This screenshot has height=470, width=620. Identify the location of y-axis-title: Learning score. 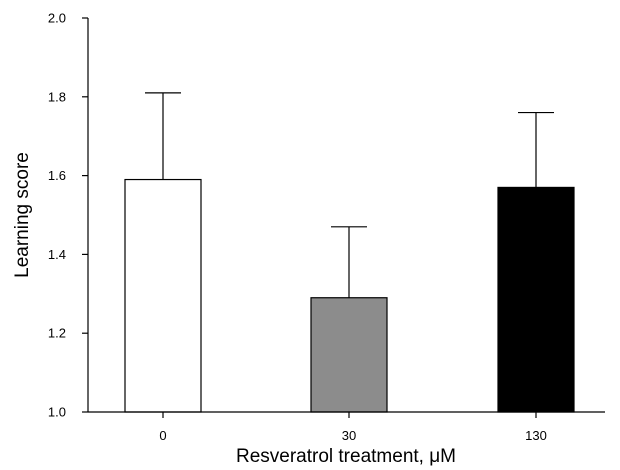
(22, 215).